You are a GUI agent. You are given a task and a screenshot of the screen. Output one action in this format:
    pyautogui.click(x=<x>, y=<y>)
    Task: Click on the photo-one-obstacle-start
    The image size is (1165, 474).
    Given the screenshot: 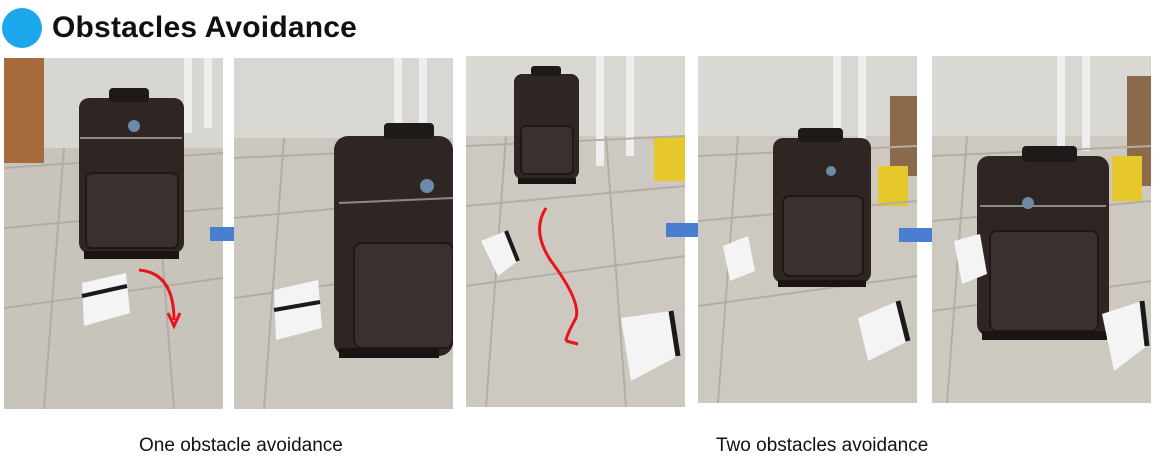 What is the action you would take?
    pyautogui.click(x=113, y=233)
    